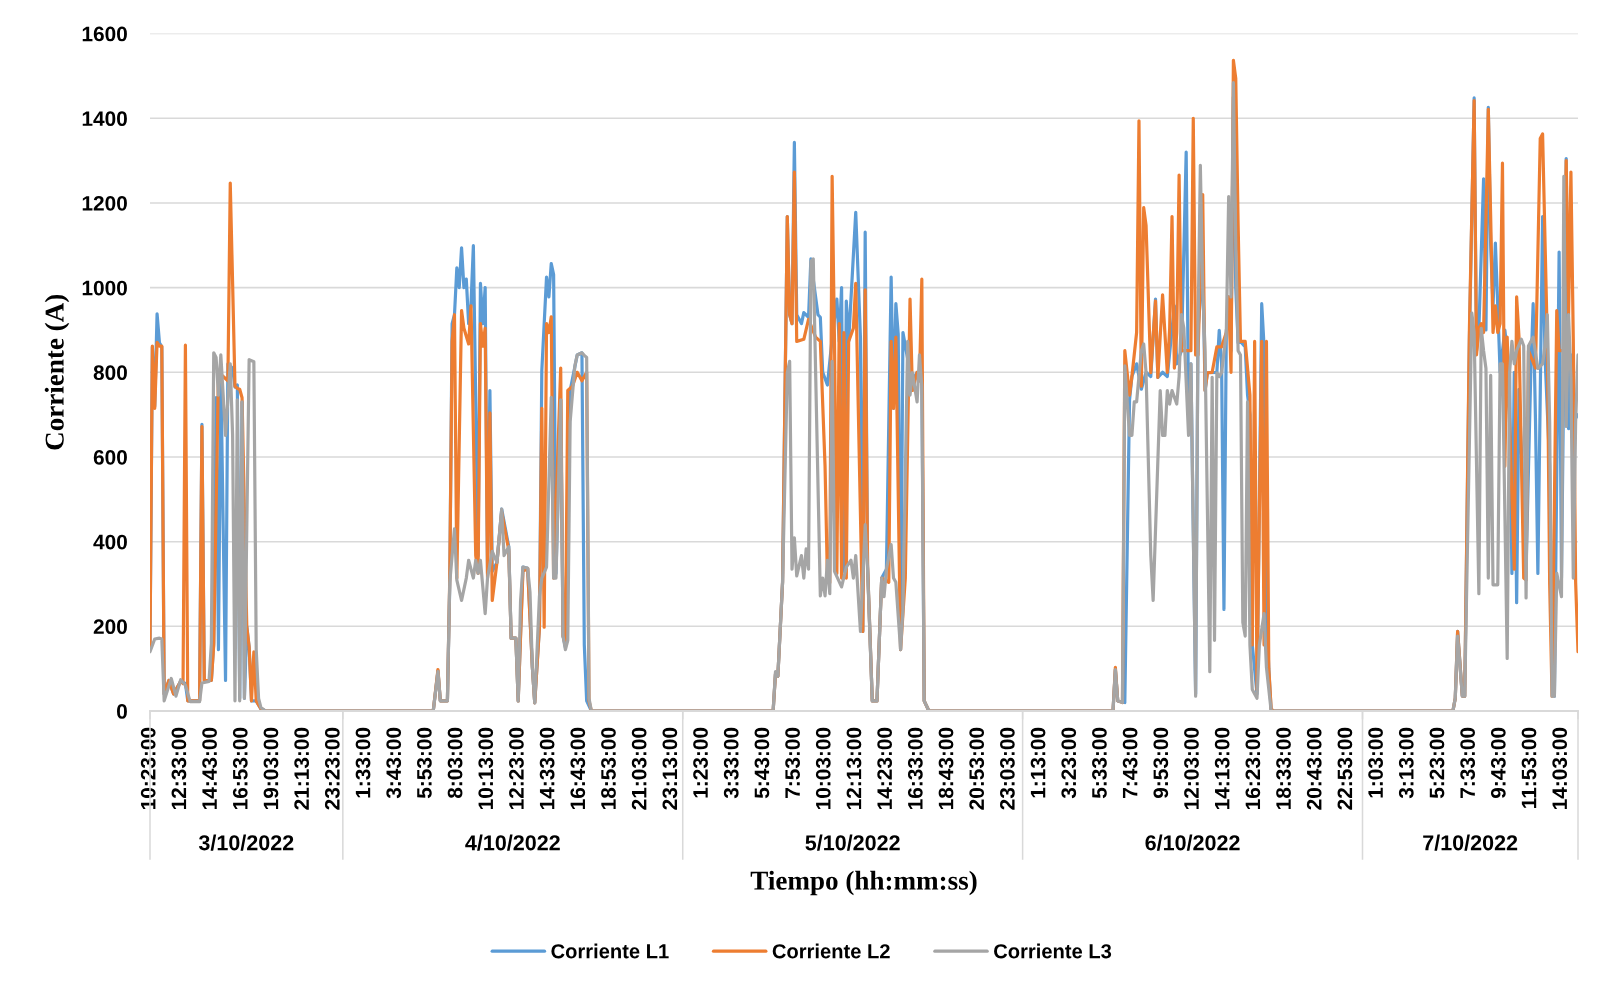 The image size is (1604, 989). What do you see at coordinates (104, 288) in the screenshot?
I see `y-tick-label: 1000` at bounding box center [104, 288].